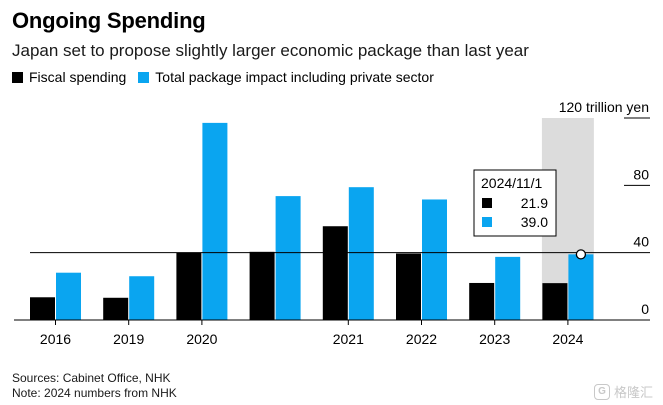 This screenshot has height=405, width=663. Describe the element at coordinates (645, 309) in the screenshot. I see `y-tick-label: 0` at that location.